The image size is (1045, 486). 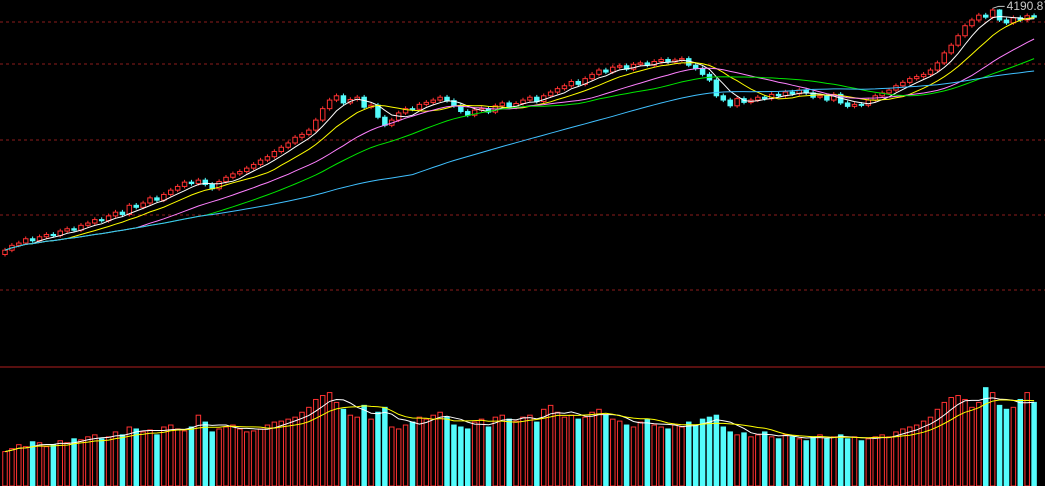 I want to click on volume-moving-average, so click(x=519, y=426).